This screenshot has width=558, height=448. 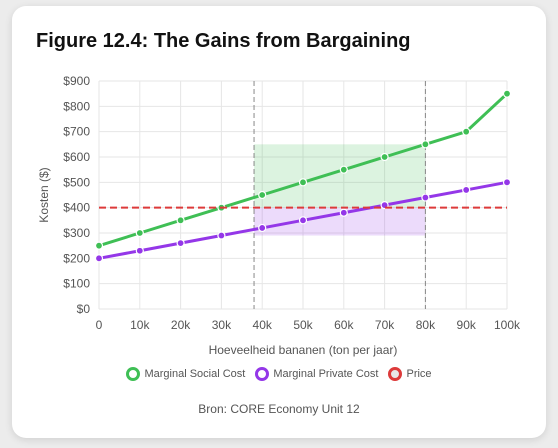 I want to click on x-tick-label: 30k, so click(x=222, y=325).